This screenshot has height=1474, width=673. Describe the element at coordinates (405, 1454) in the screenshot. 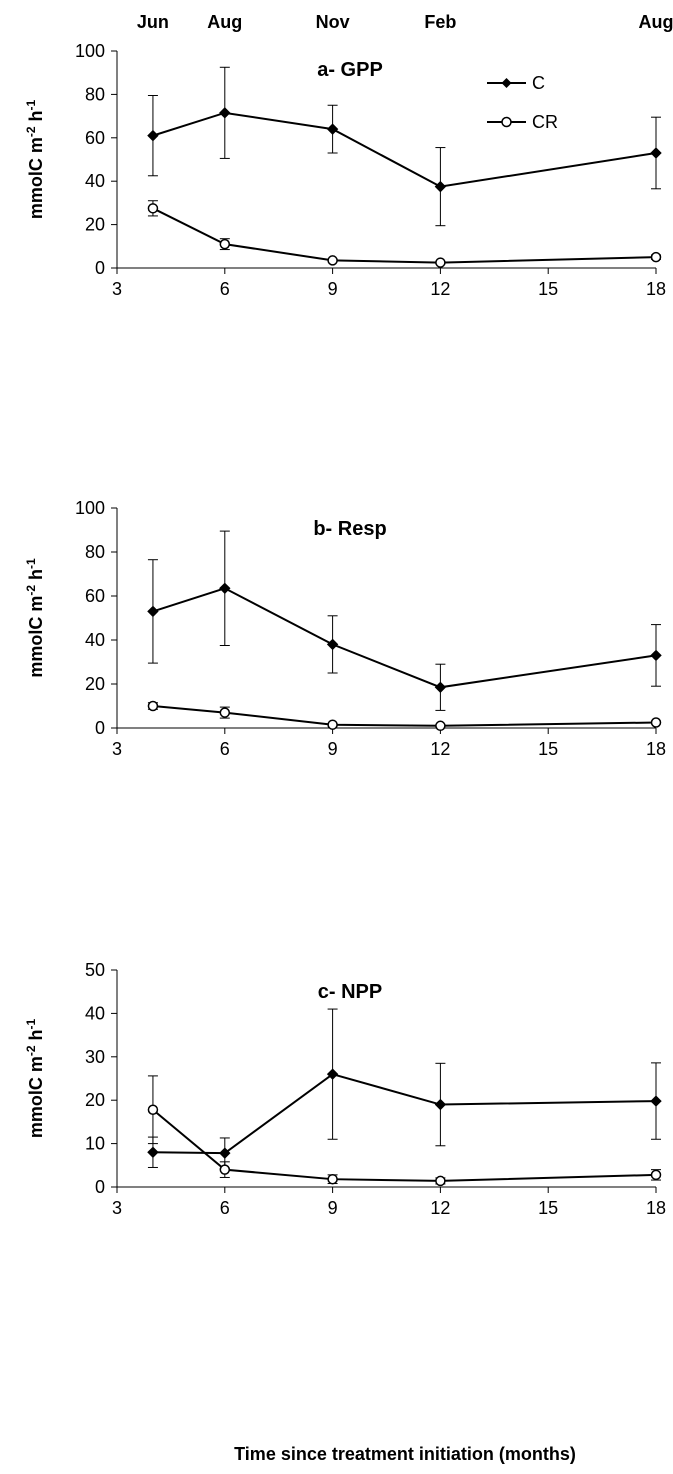

I see `x-axis-title: Time since treatment initiation (months)` at that location.